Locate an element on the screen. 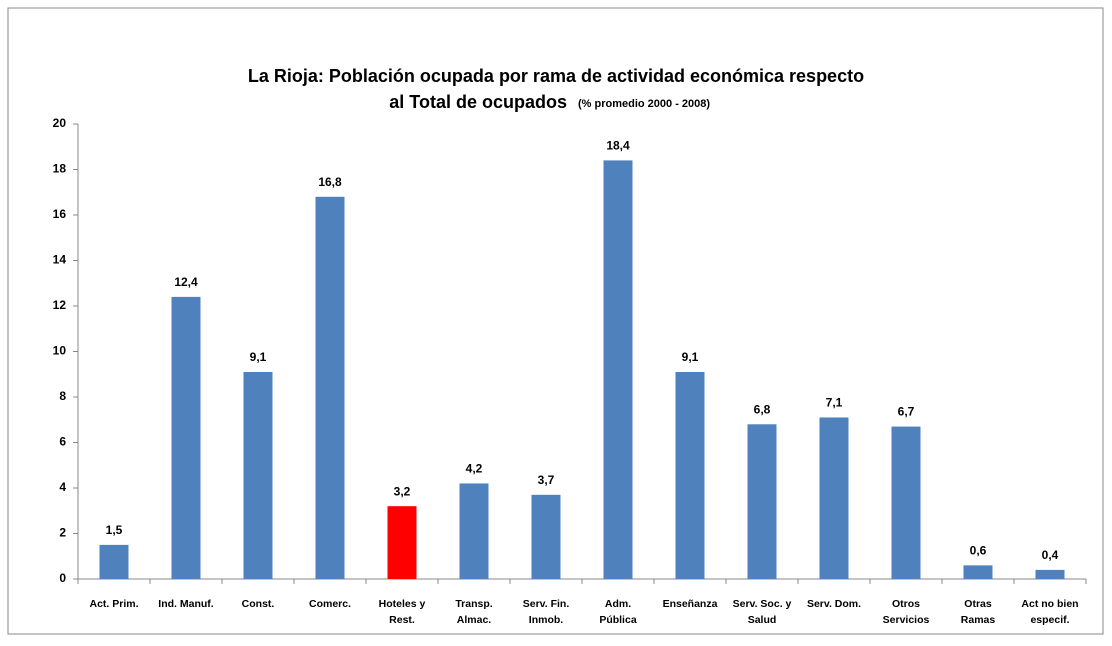  x-tick-label: Serv. Dom. is located at coordinates (834, 604).